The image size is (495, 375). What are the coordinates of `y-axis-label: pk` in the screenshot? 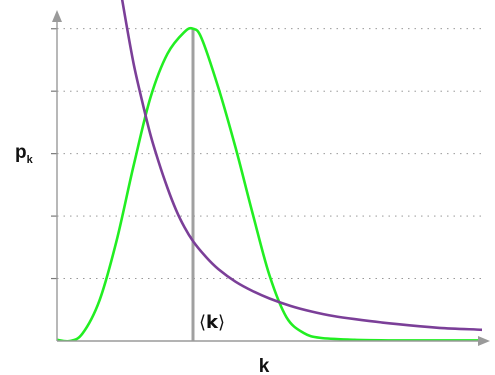 It's located at (24, 154).